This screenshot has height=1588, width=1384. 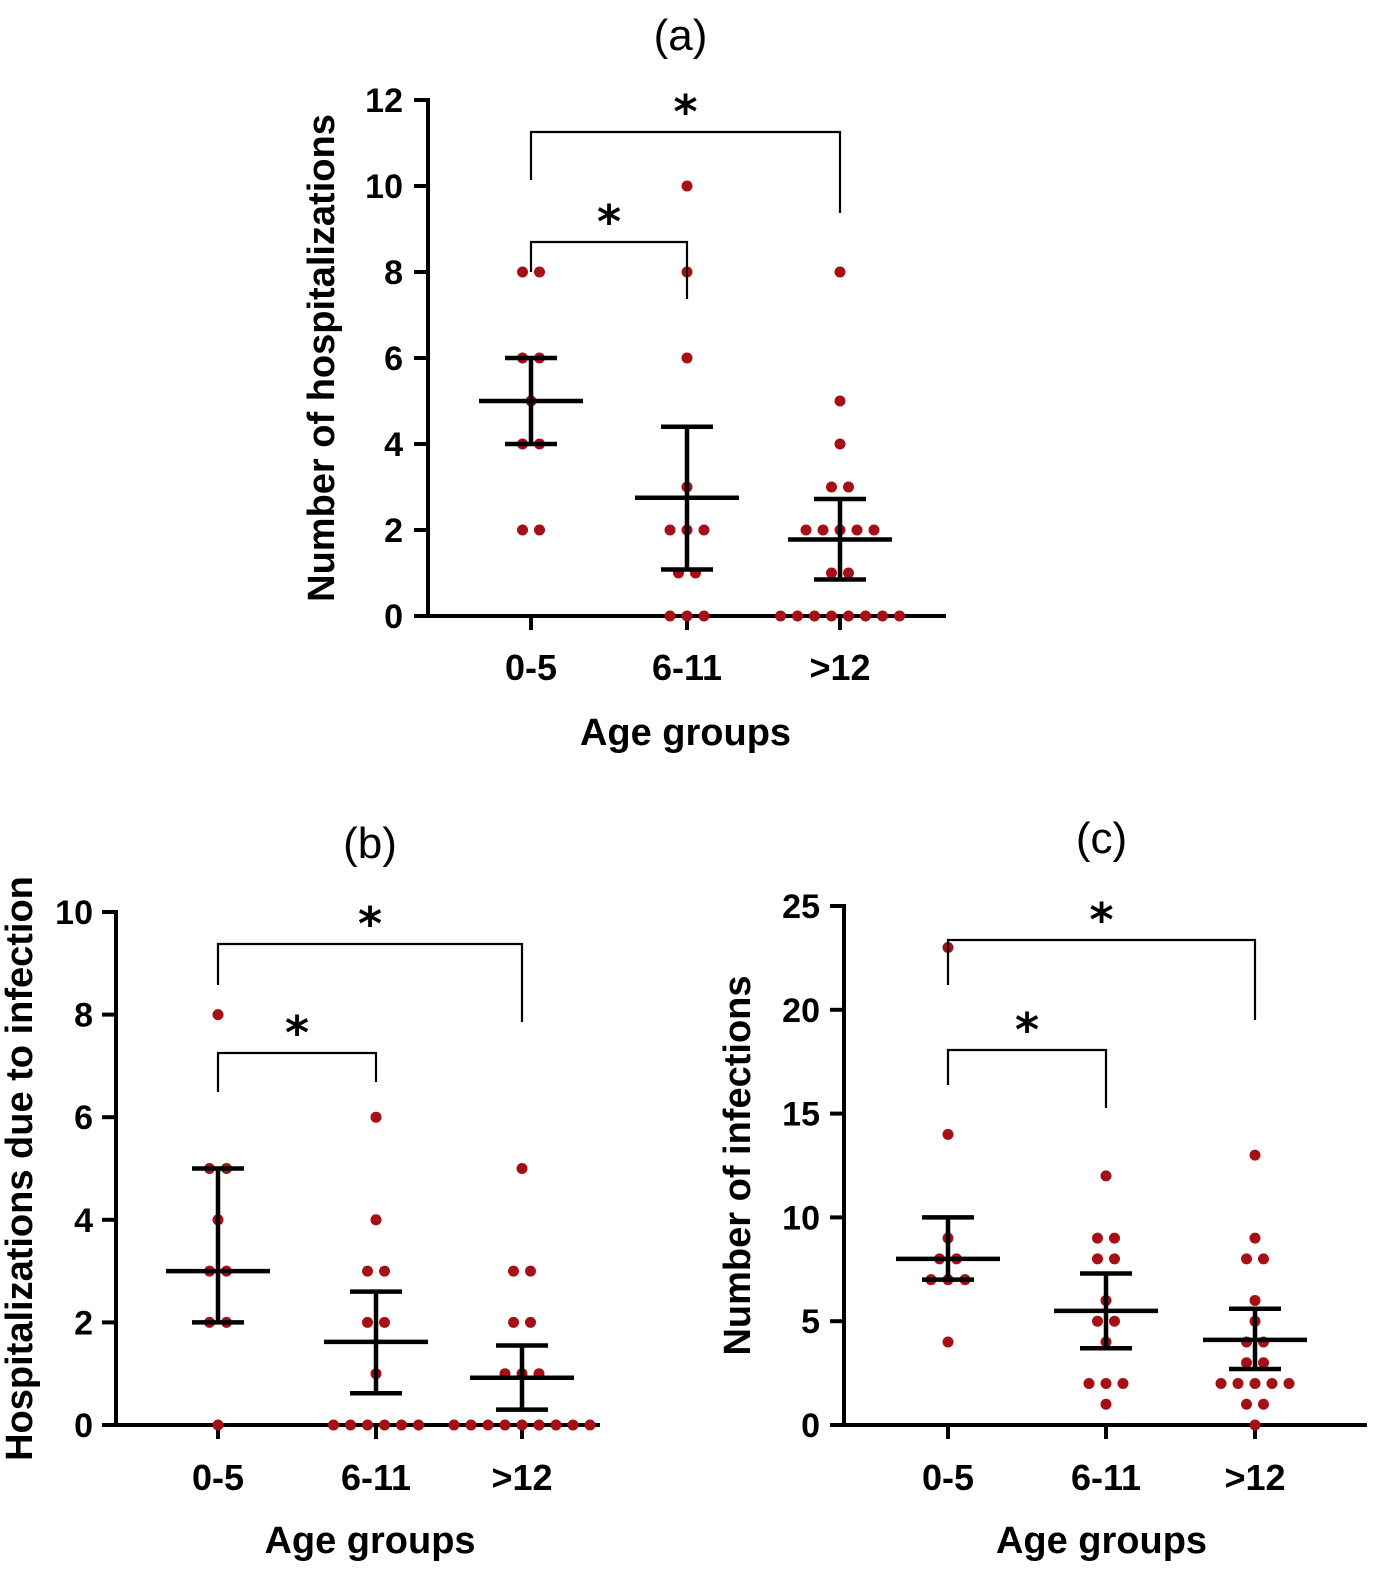 I want to click on y-axis-label: Hospitalizations due to infection, so click(x=20, y=1168).